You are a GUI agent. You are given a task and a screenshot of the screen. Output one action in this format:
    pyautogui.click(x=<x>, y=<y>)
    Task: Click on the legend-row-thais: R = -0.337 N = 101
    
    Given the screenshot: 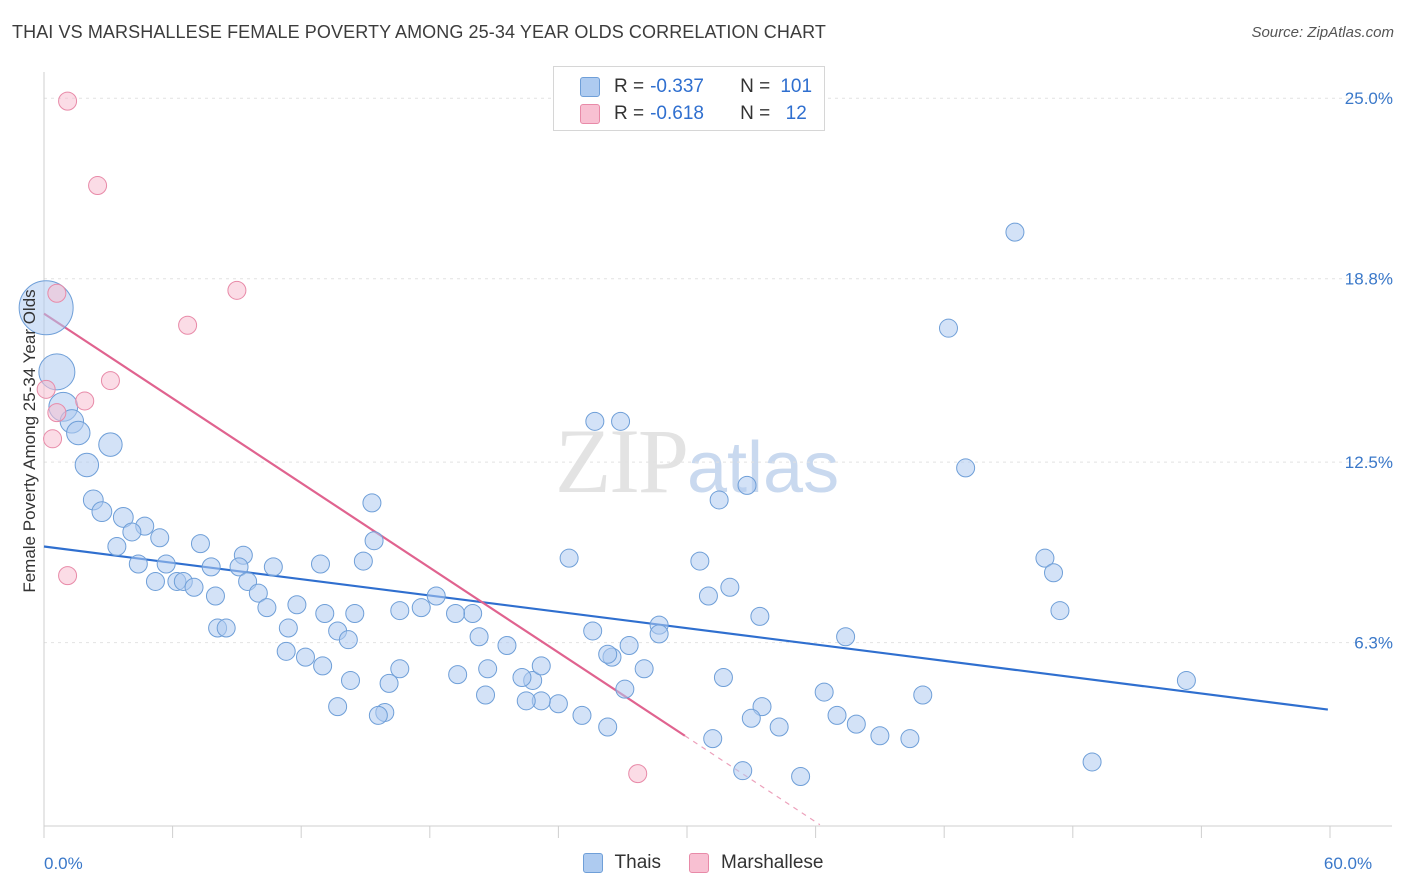 What is the action you would take?
    pyautogui.click(x=698, y=87)
    